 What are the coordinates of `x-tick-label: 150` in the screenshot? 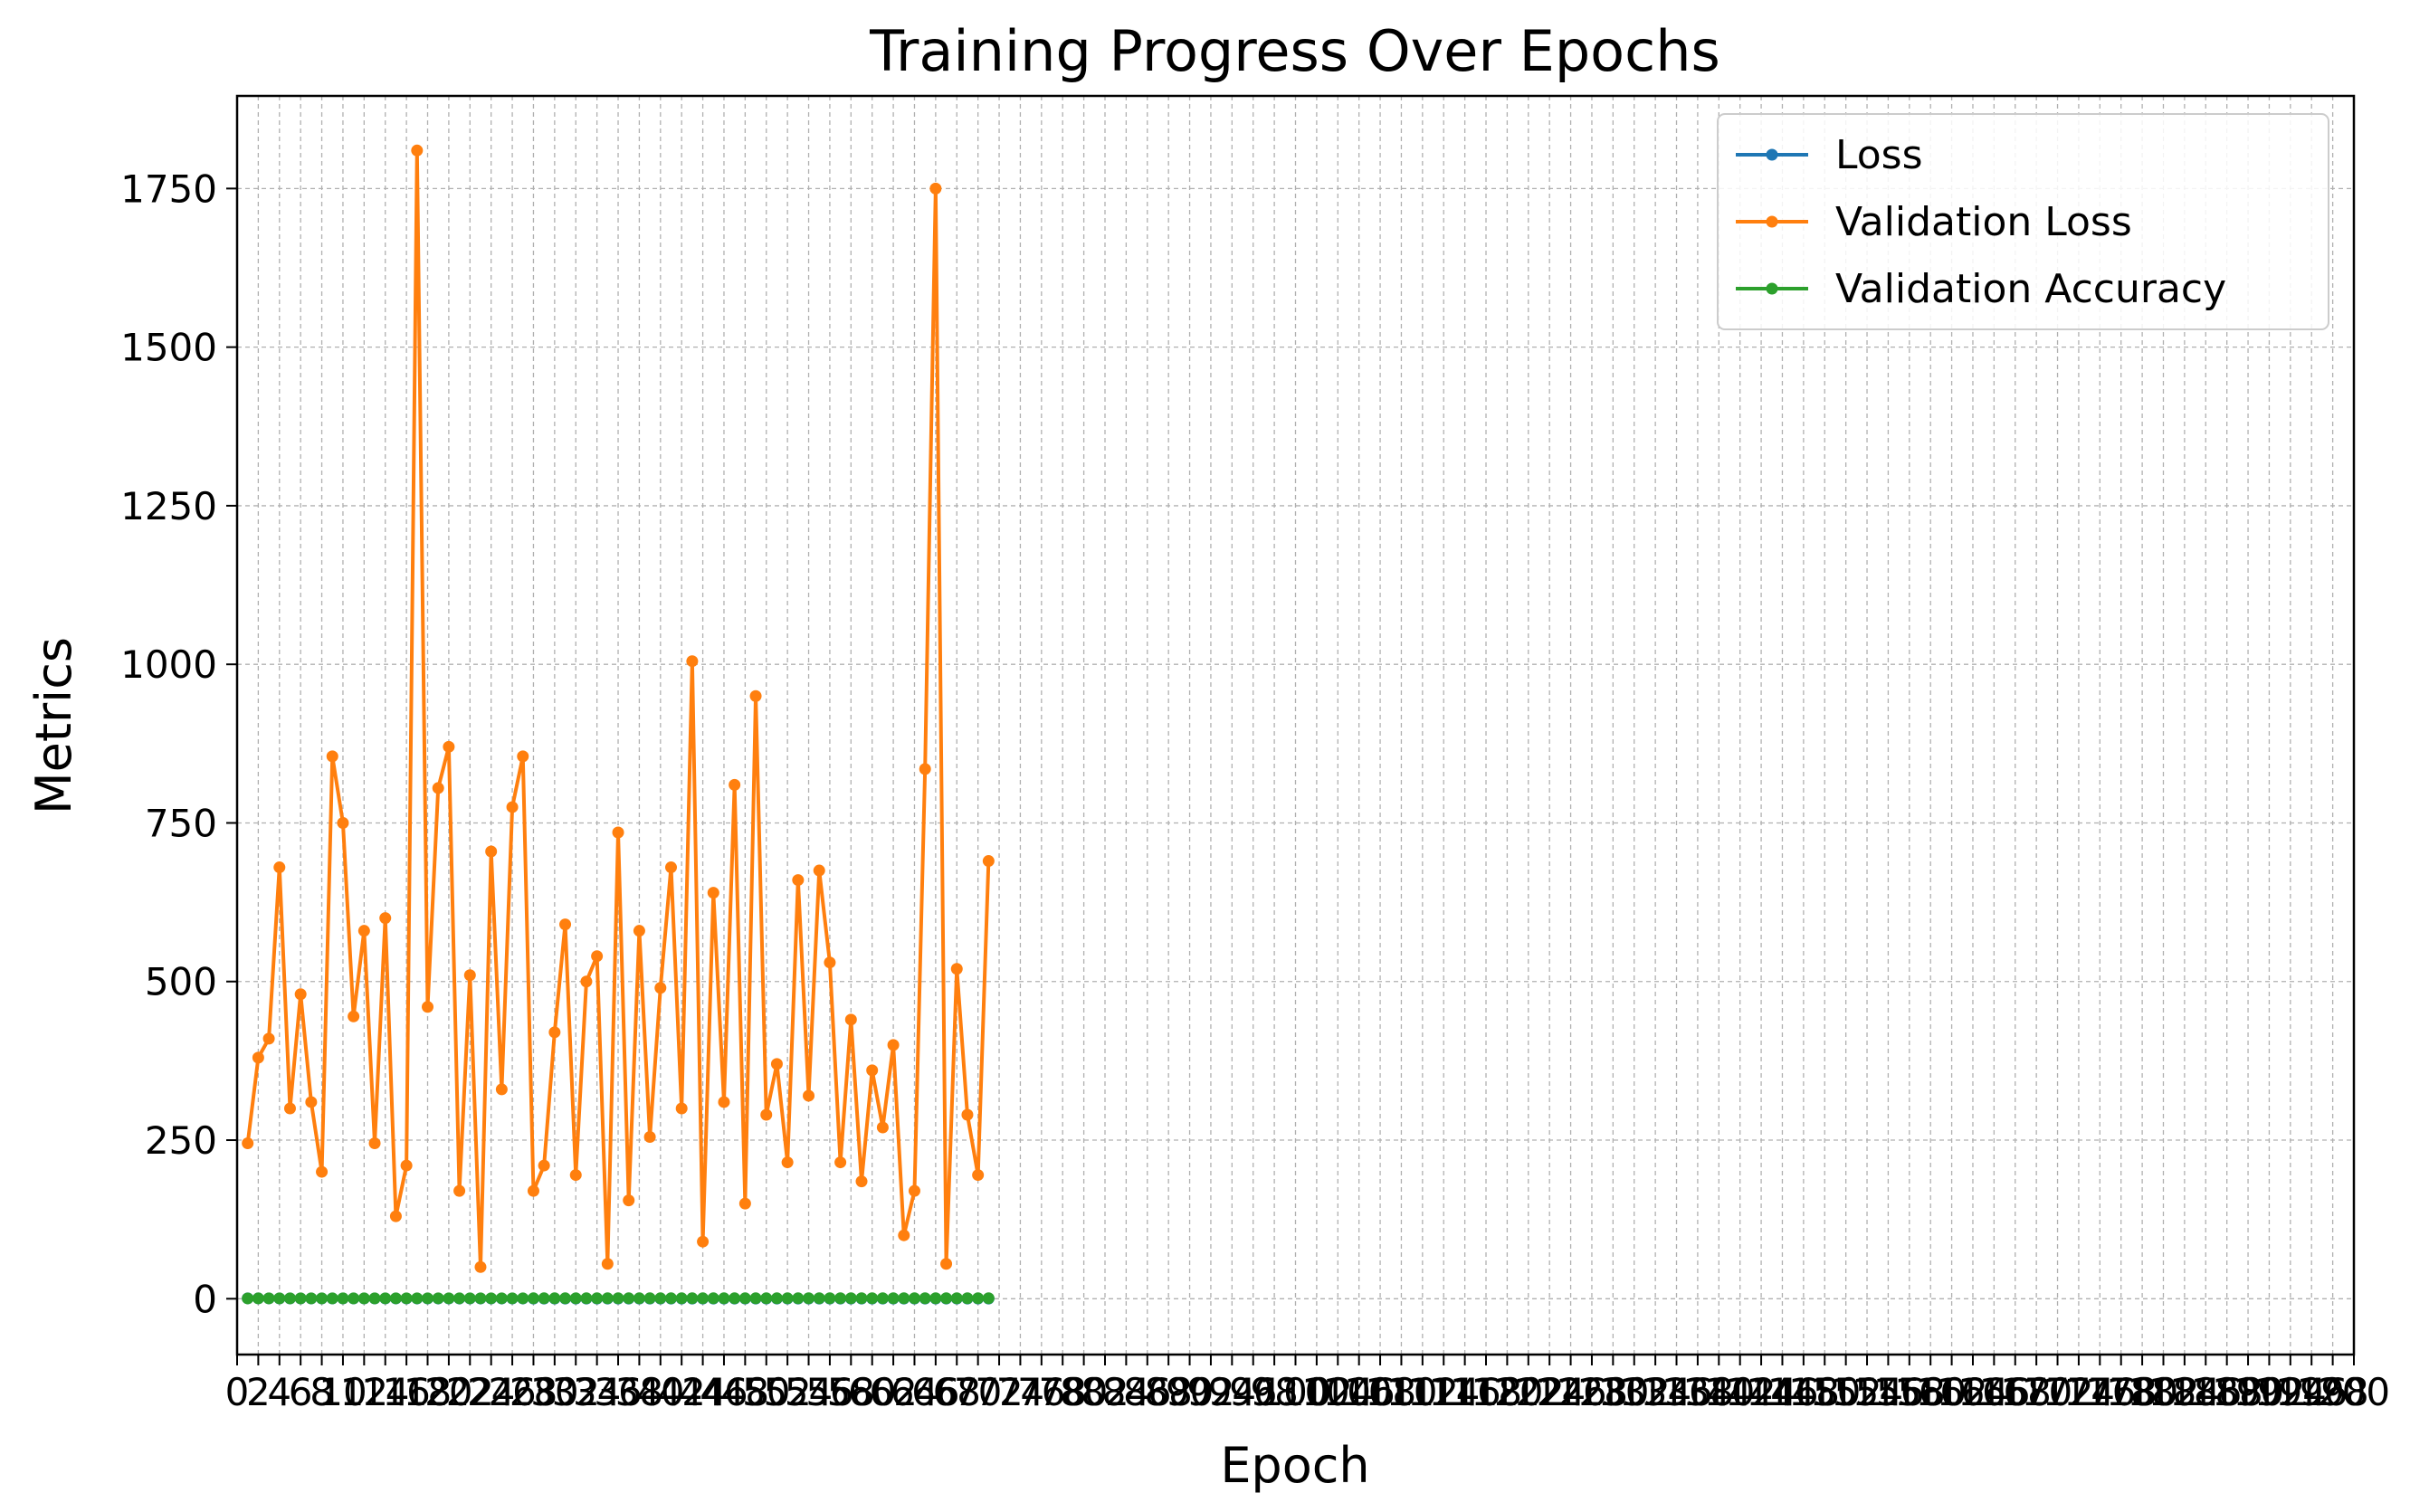 It's located at (1825, 1392).